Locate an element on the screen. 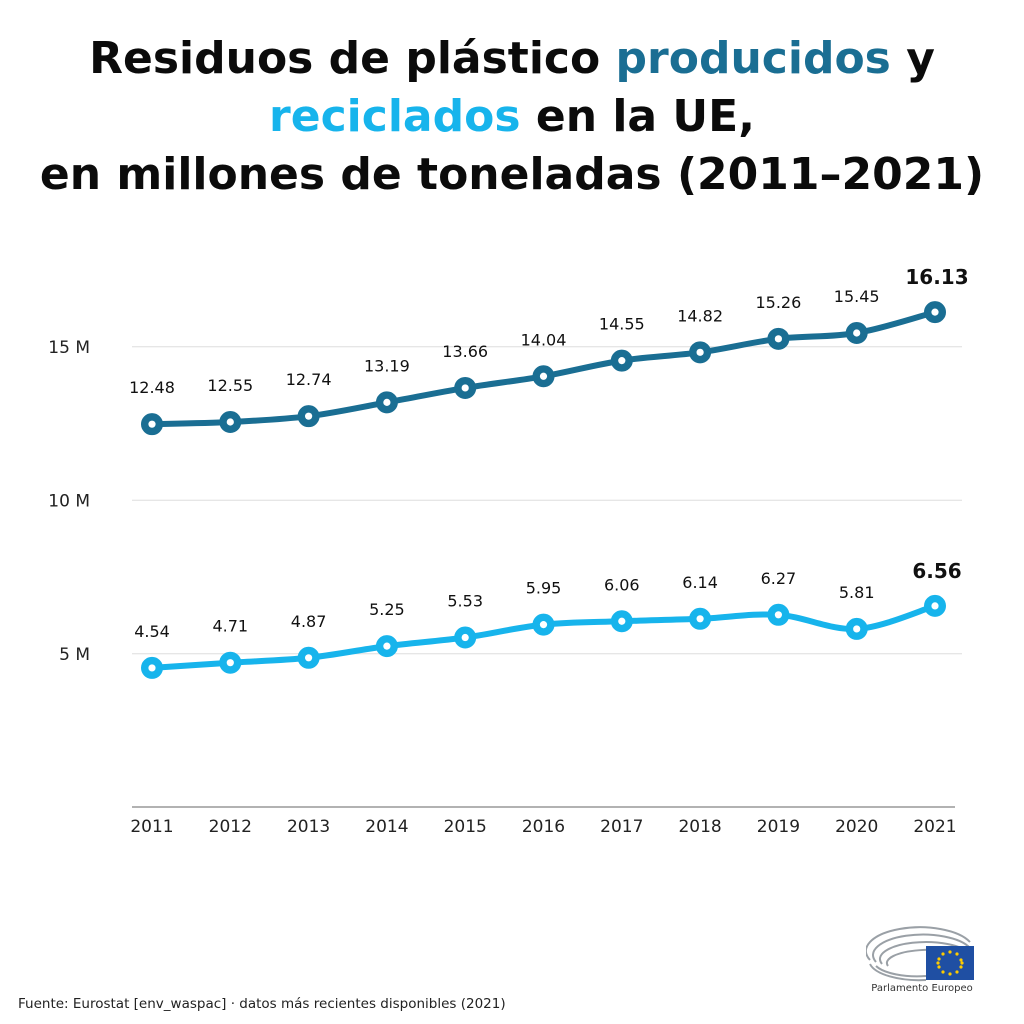 The image size is (1024, 1024). data-label-producidos: 16.13 is located at coordinates (936, 277).